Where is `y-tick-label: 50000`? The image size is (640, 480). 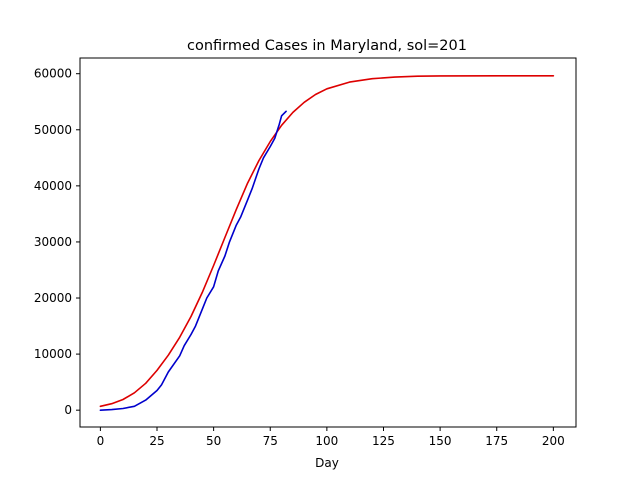 y-tick-label: 50000 is located at coordinates (53, 130).